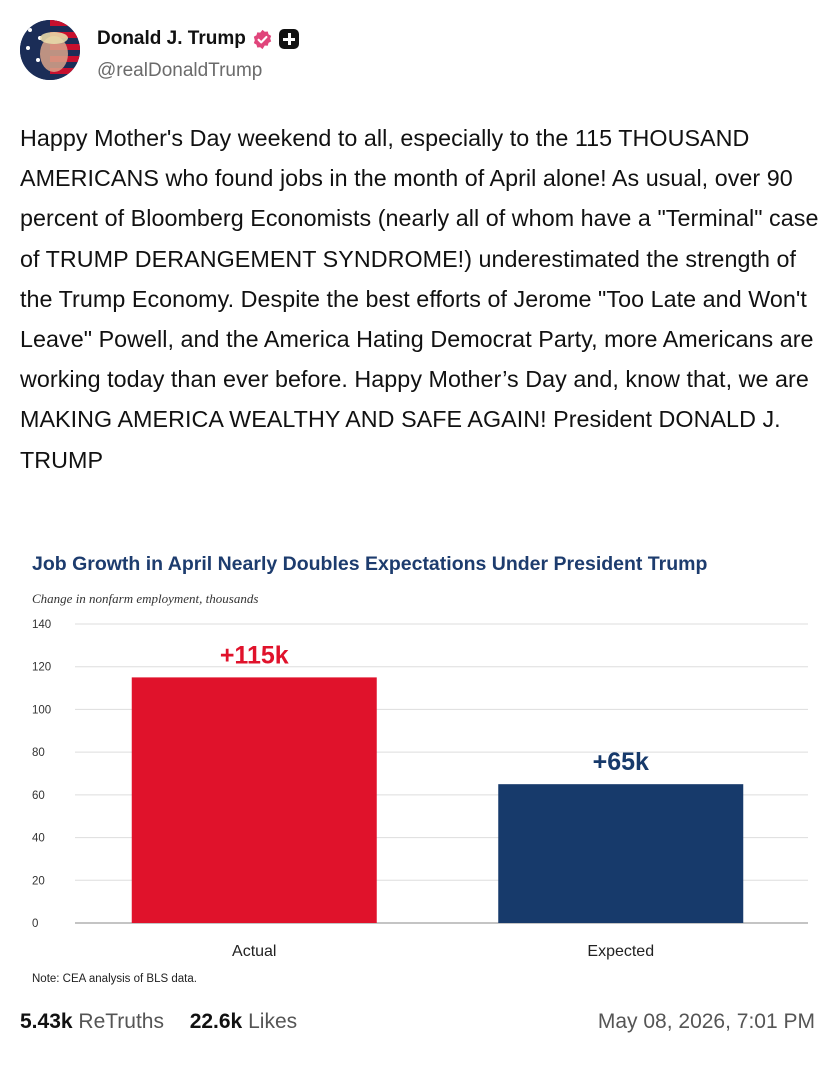  I want to click on retruths-count: 5.43k, so click(46, 1021).